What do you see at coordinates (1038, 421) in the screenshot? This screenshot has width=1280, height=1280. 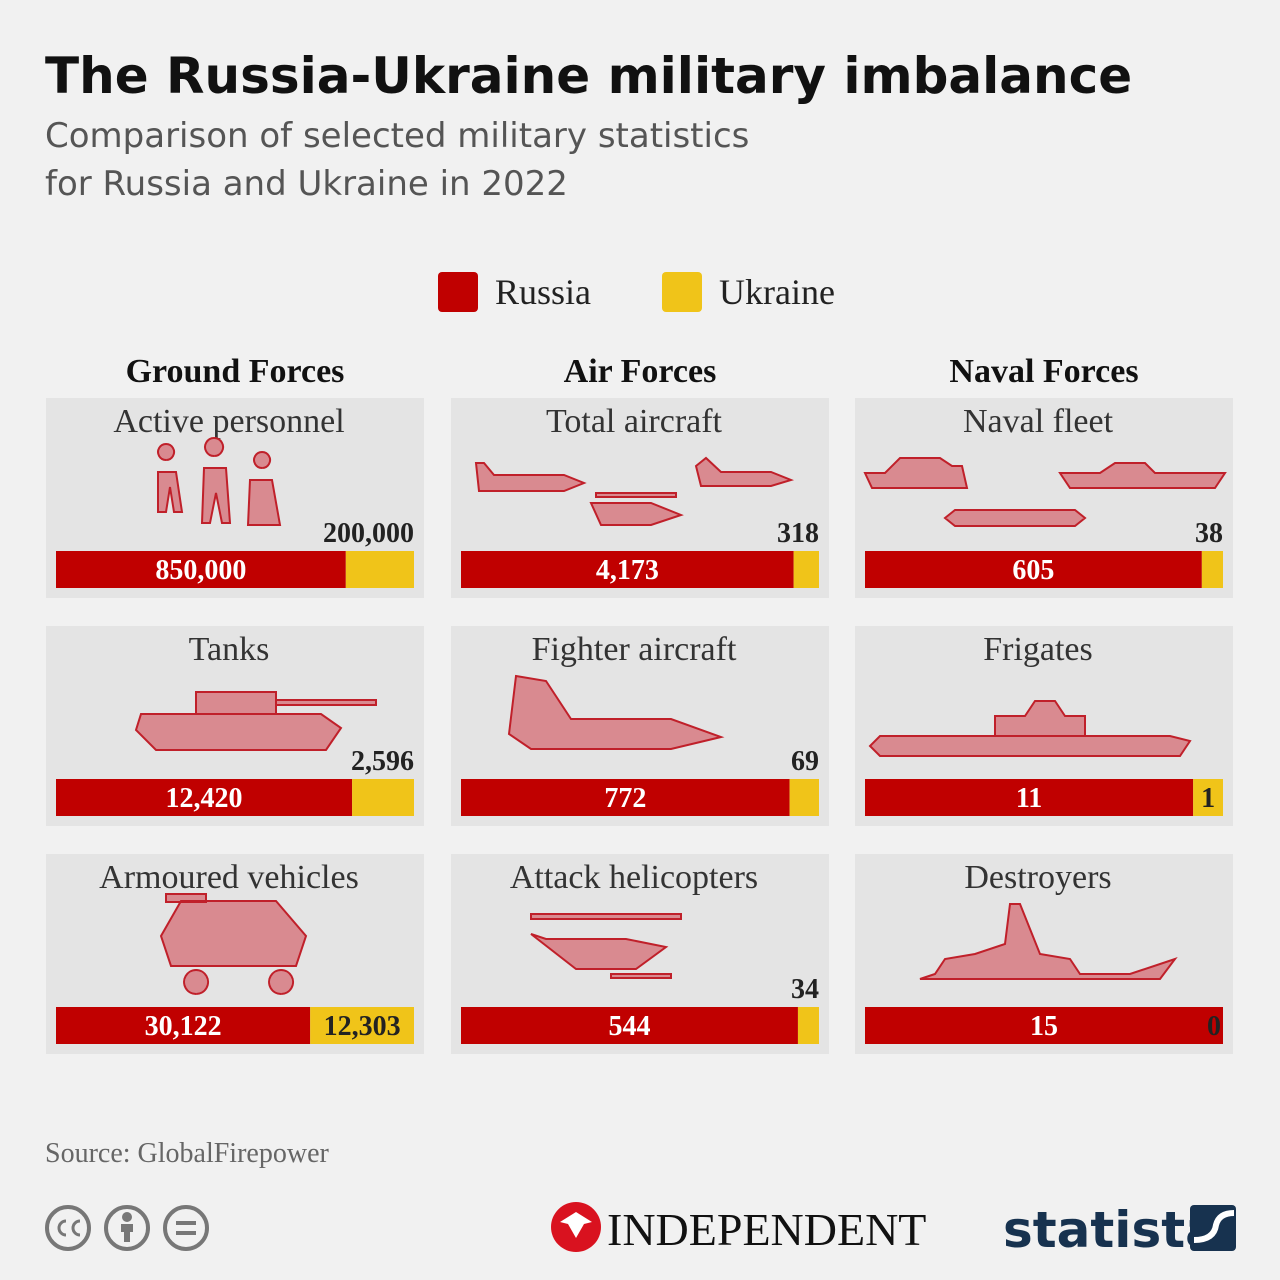 I see `panel-title: Naval fleet` at bounding box center [1038, 421].